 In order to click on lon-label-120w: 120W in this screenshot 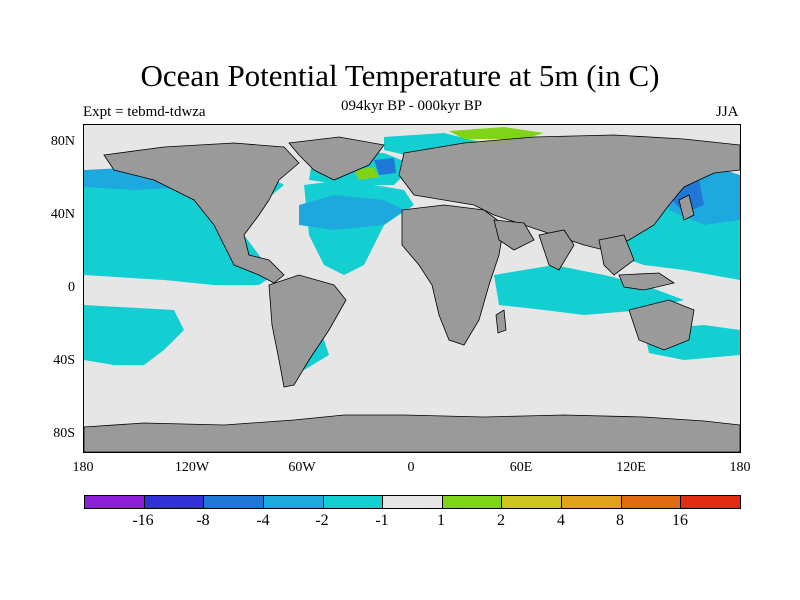, I will do `click(192, 467)`.